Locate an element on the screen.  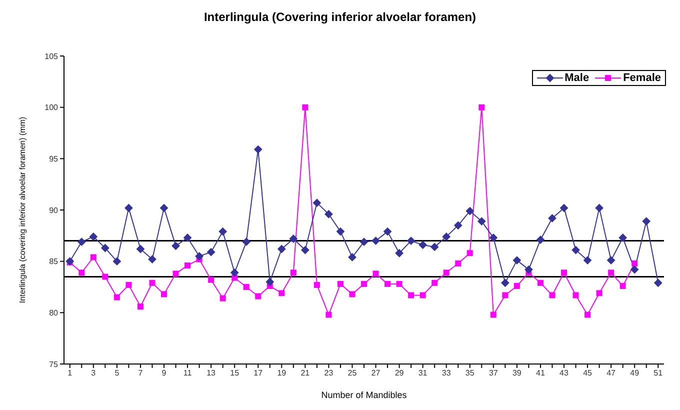
x-tick-label: 39 is located at coordinates (517, 373).